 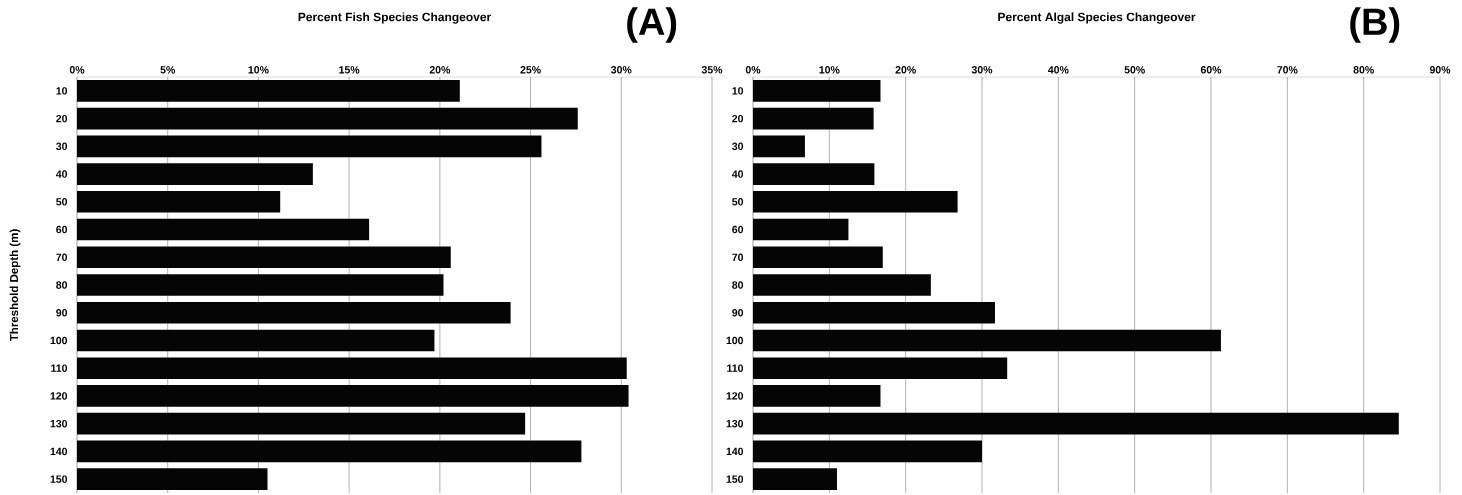 What do you see at coordinates (168, 70) in the screenshot?
I see `x-tick-label: 5%` at bounding box center [168, 70].